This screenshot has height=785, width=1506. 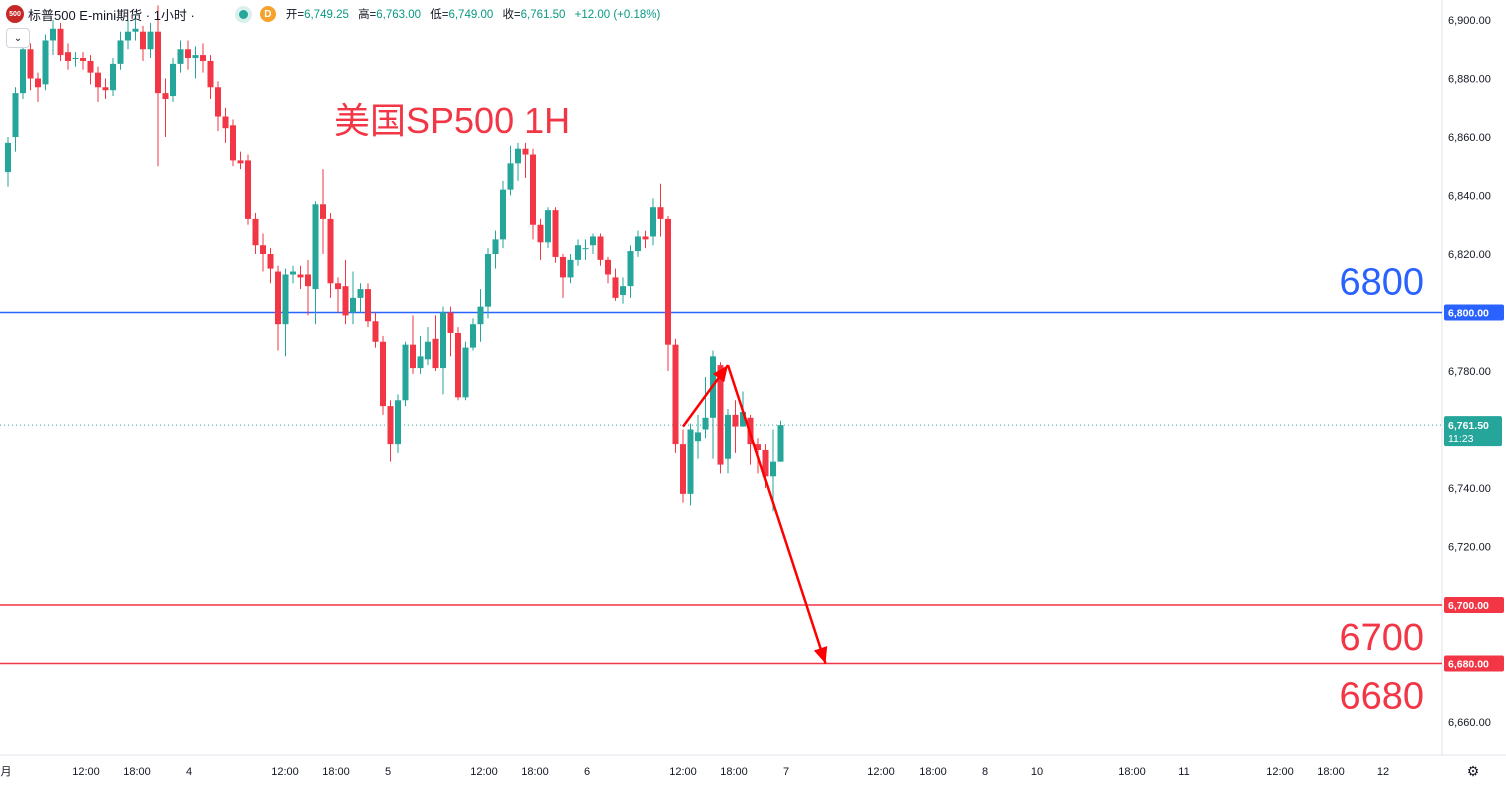 What do you see at coordinates (543, 15) in the screenshot?
I see `close-value: 6,761.50` at bounding box center [543, 15].